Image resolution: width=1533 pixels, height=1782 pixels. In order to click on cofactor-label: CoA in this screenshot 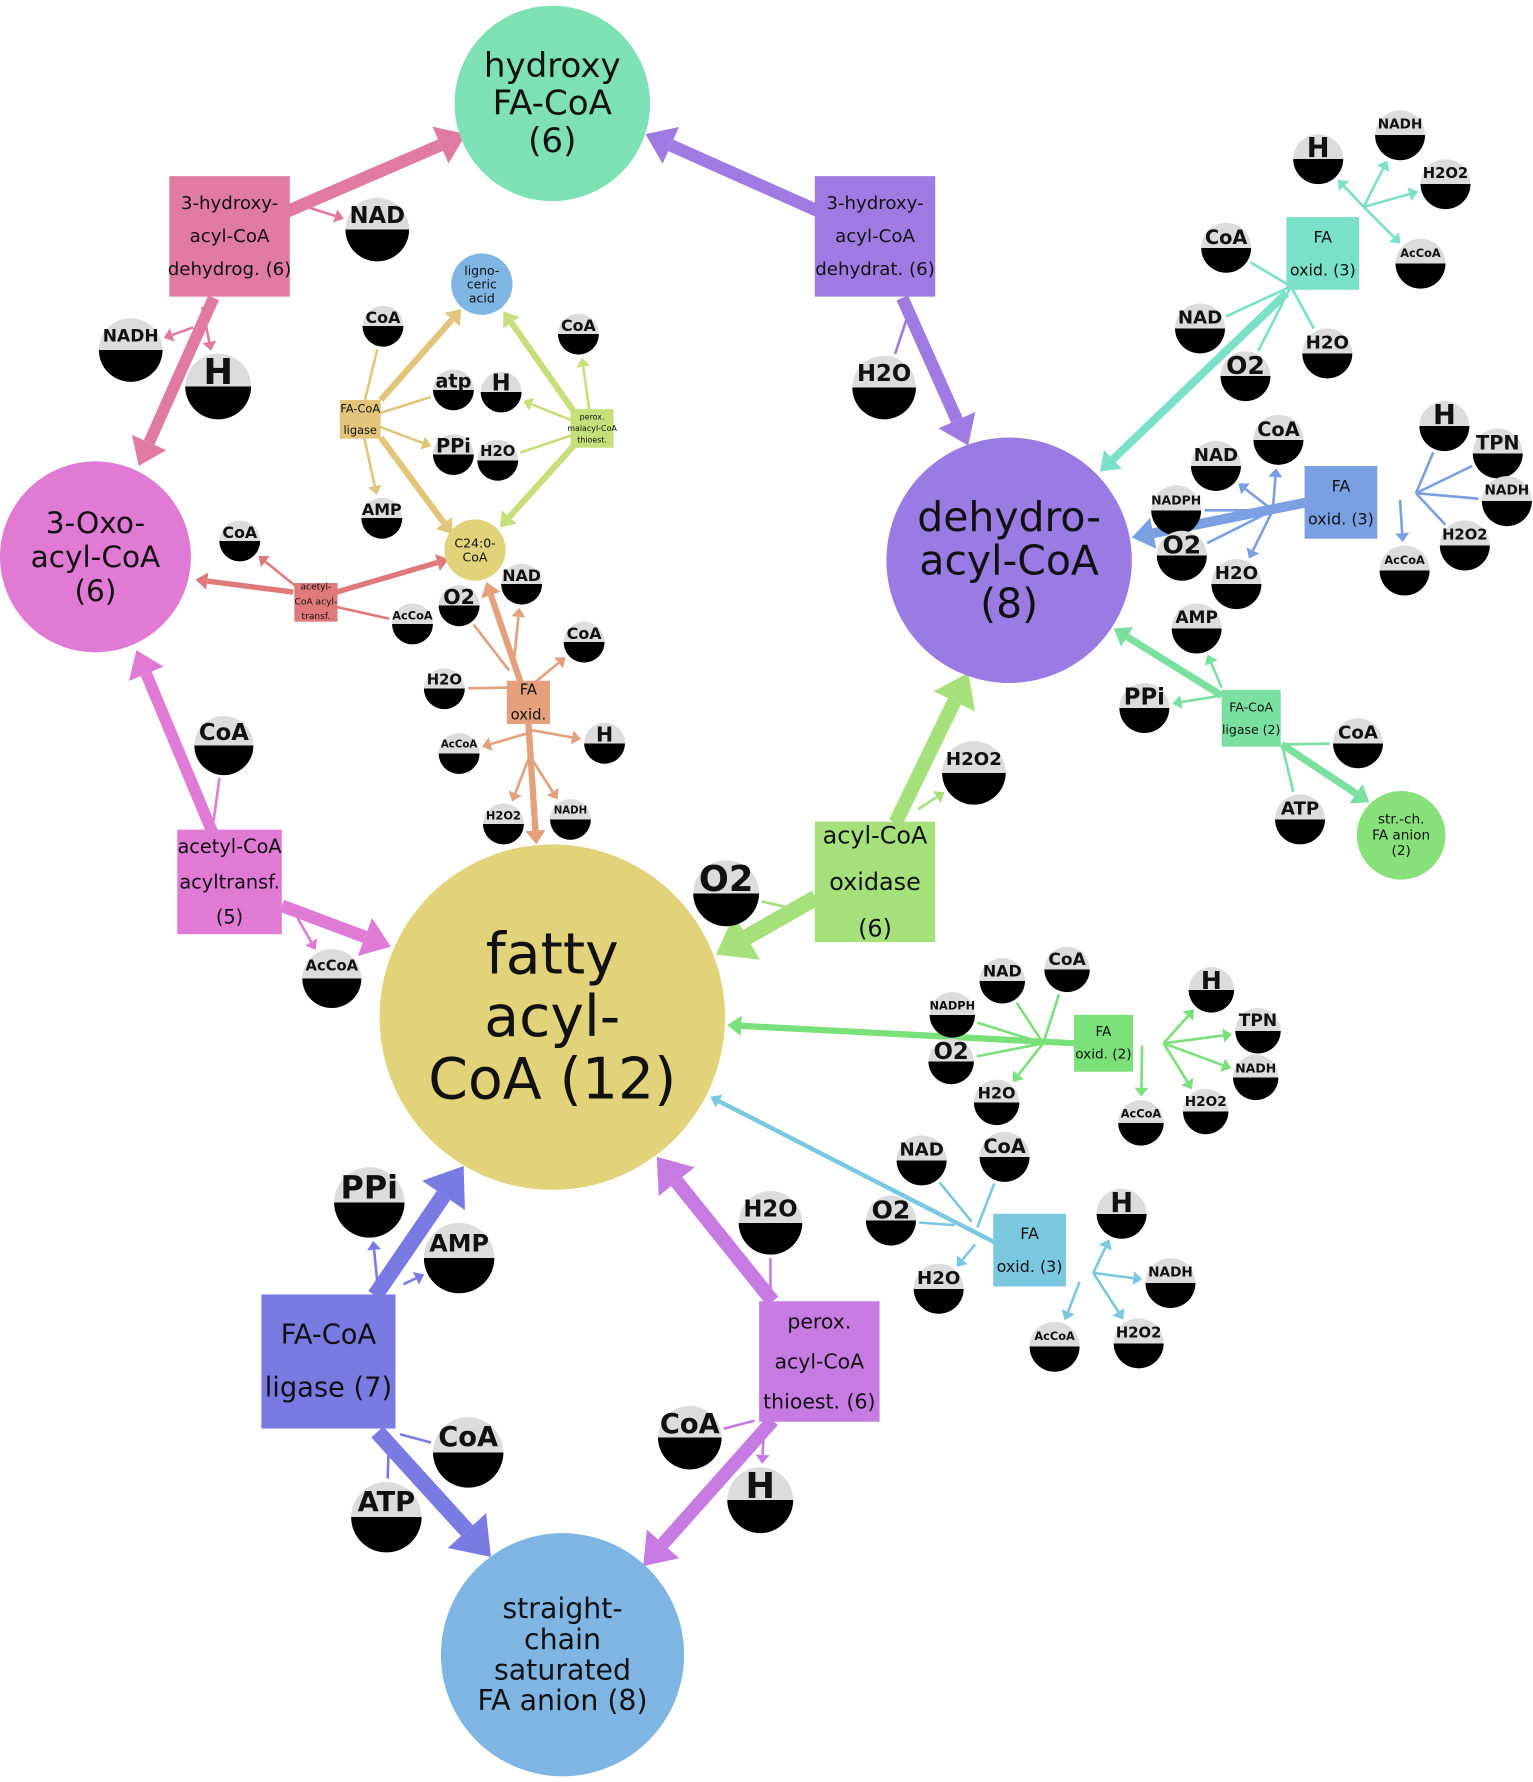, I will do `click(1226, 237)`.